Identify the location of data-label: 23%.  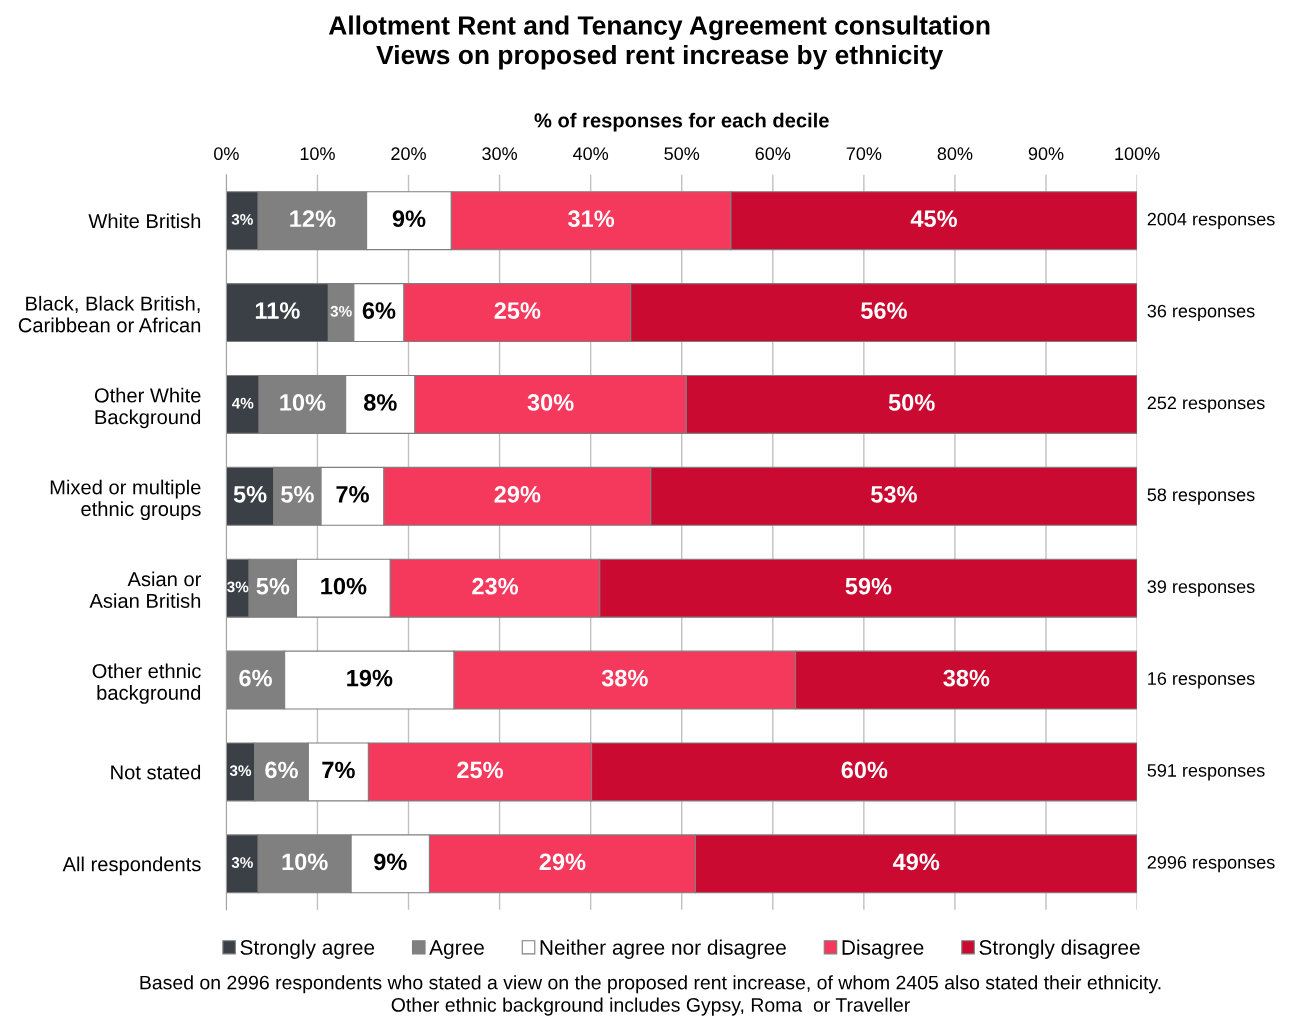
(495, 586).